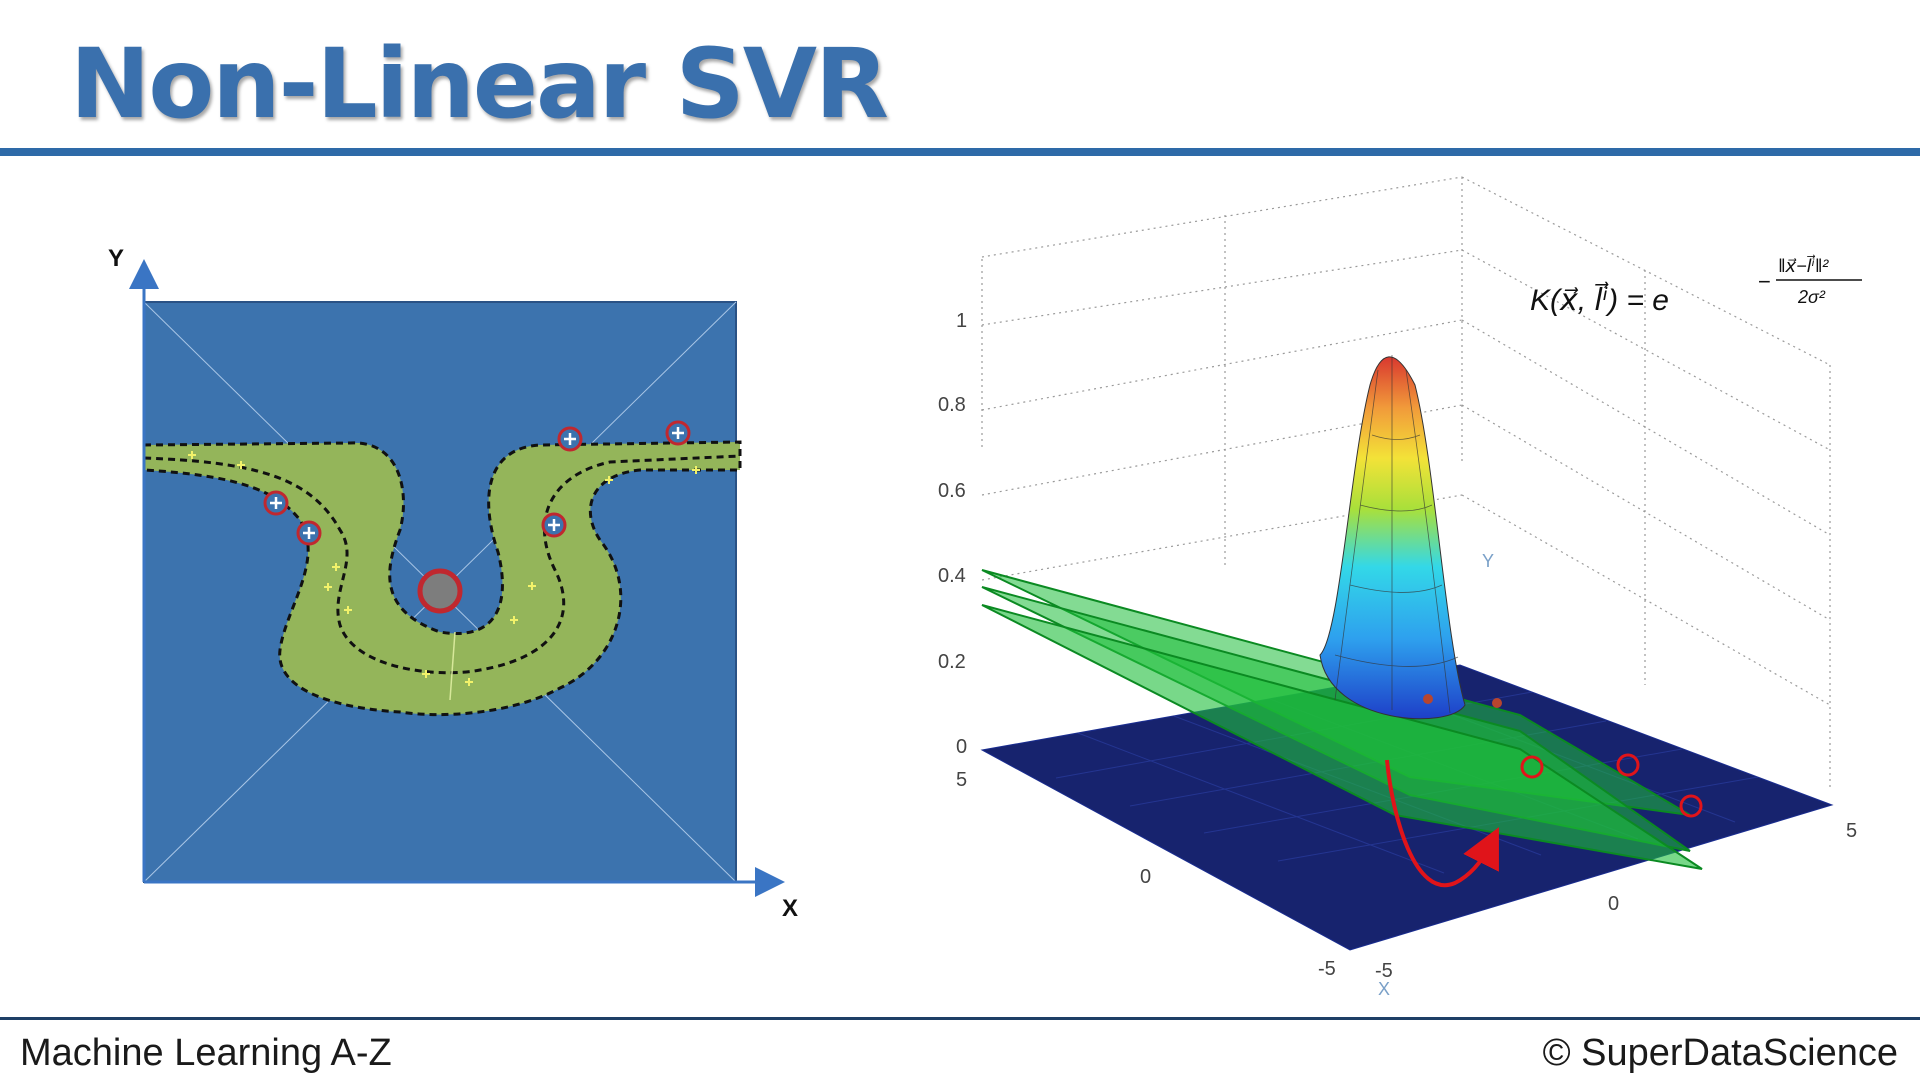 This screenshot has height=1080, width=1920. I want to click on formula-numerator: ‖x⃗−l⃗ⁱ‖², so click(1803, 265).